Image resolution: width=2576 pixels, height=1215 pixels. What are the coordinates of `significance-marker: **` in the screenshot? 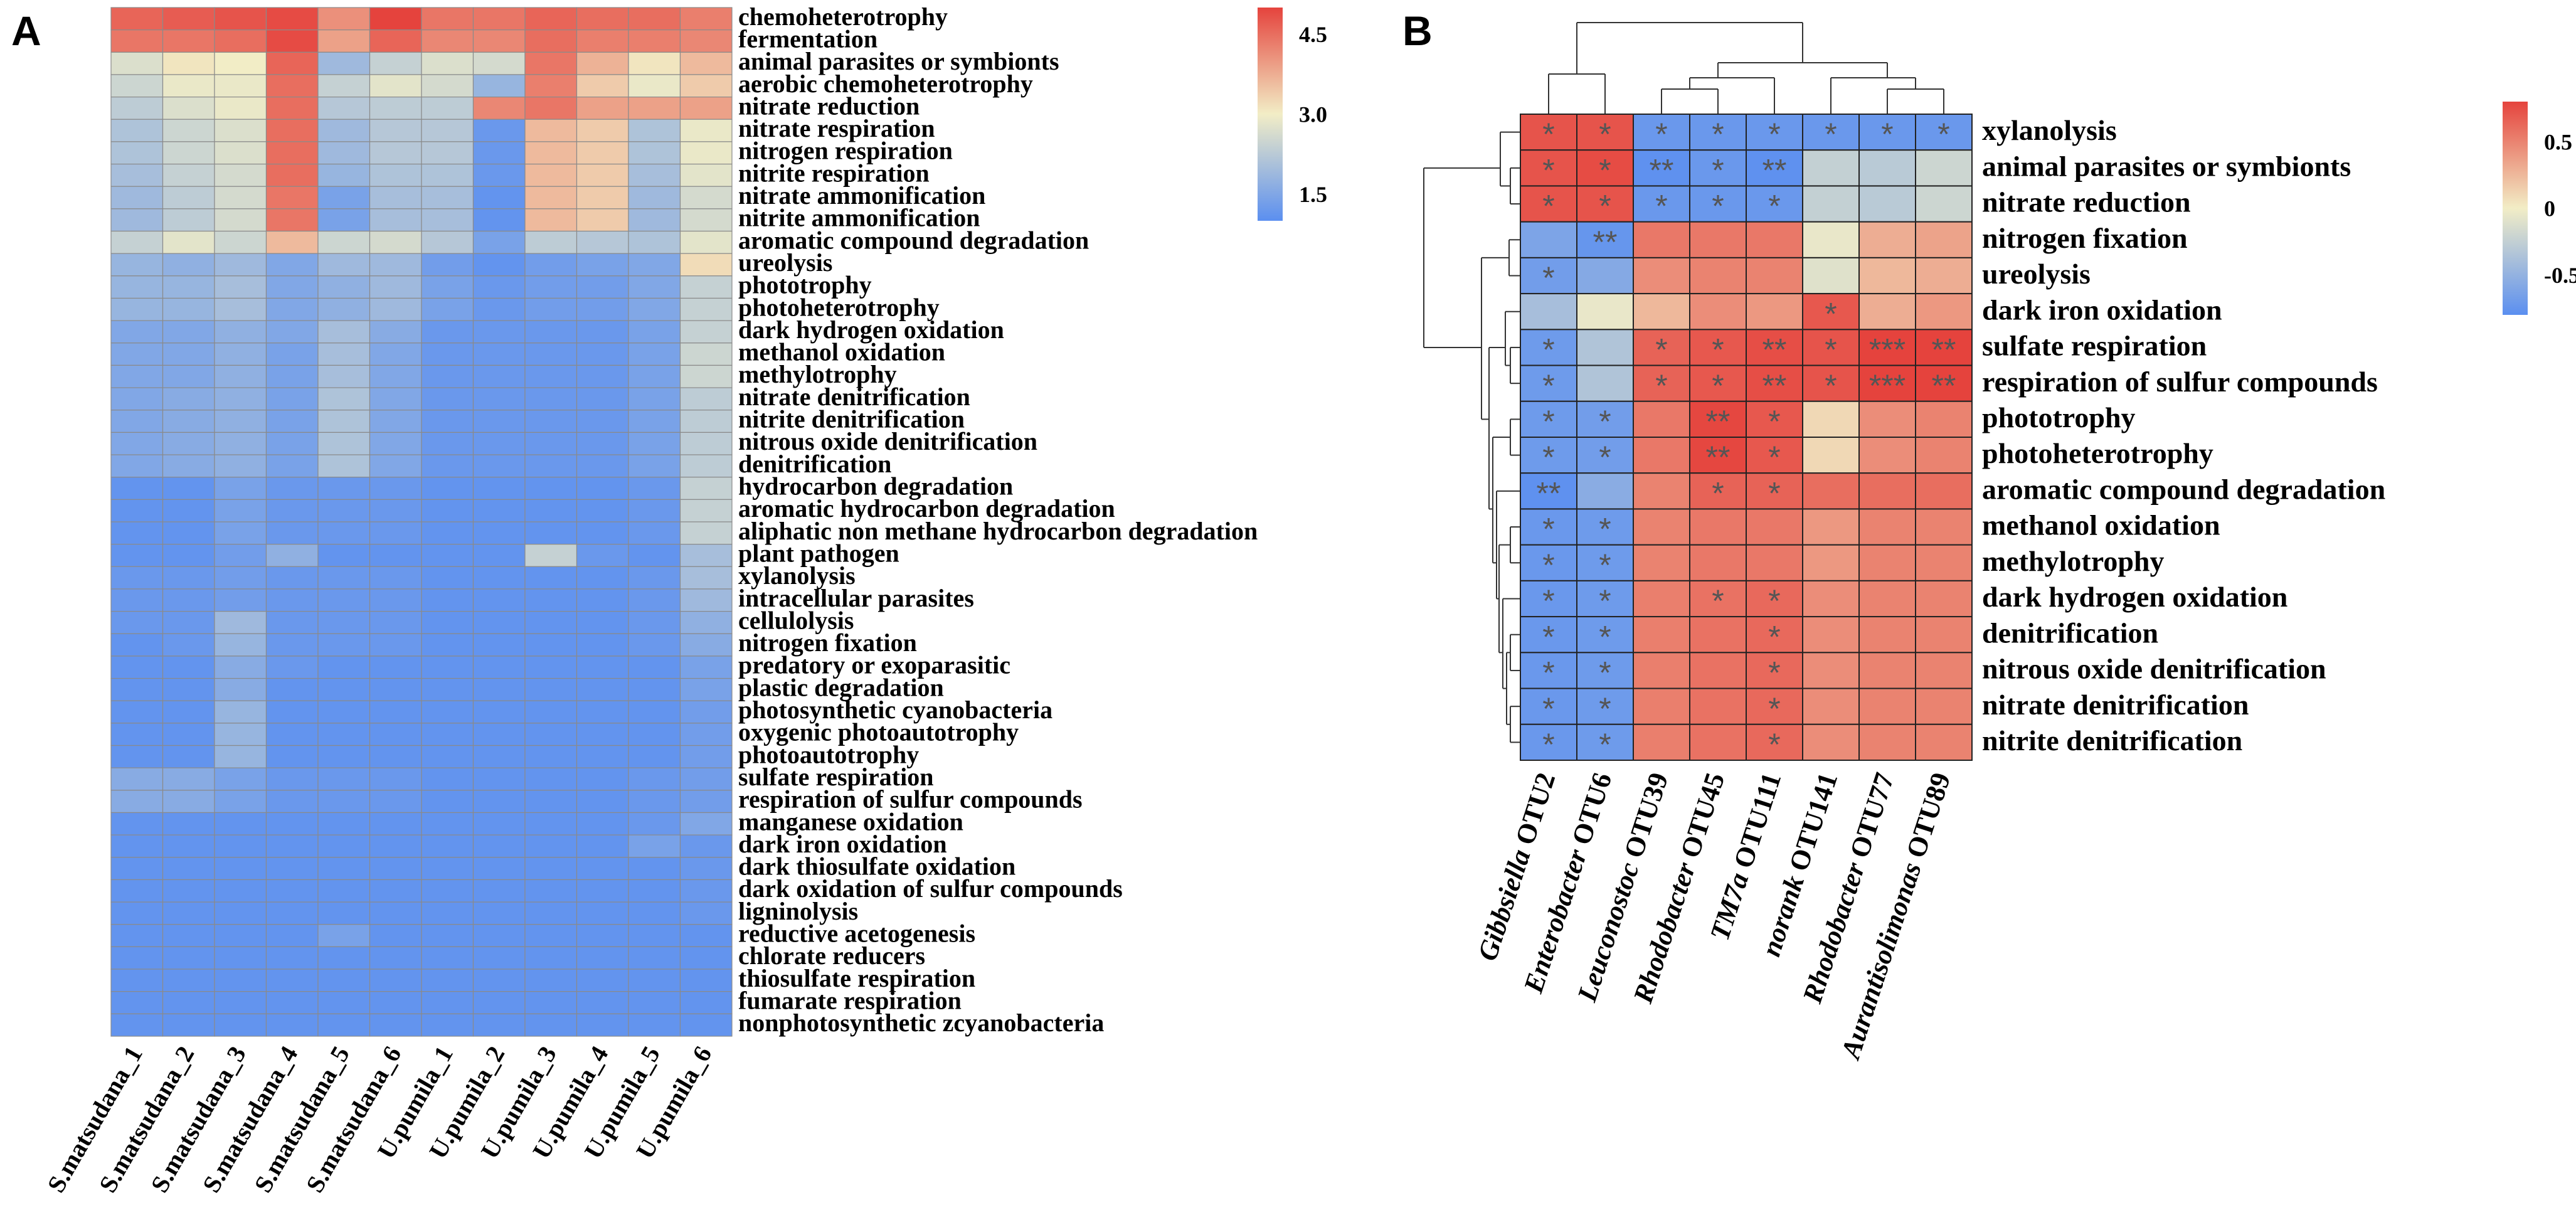 It's located at (1774, 350).